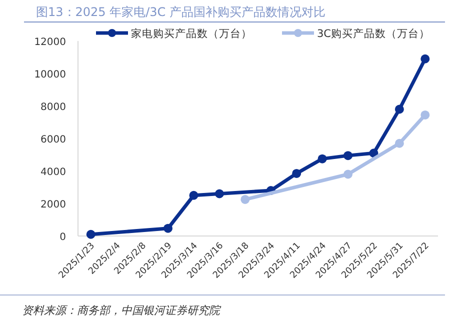 The image size is (462, 320). What do you see at coordinates (50, 75) in the screenshot?
I see `y-tick-label: 10000` at bounding box center [50, 75].